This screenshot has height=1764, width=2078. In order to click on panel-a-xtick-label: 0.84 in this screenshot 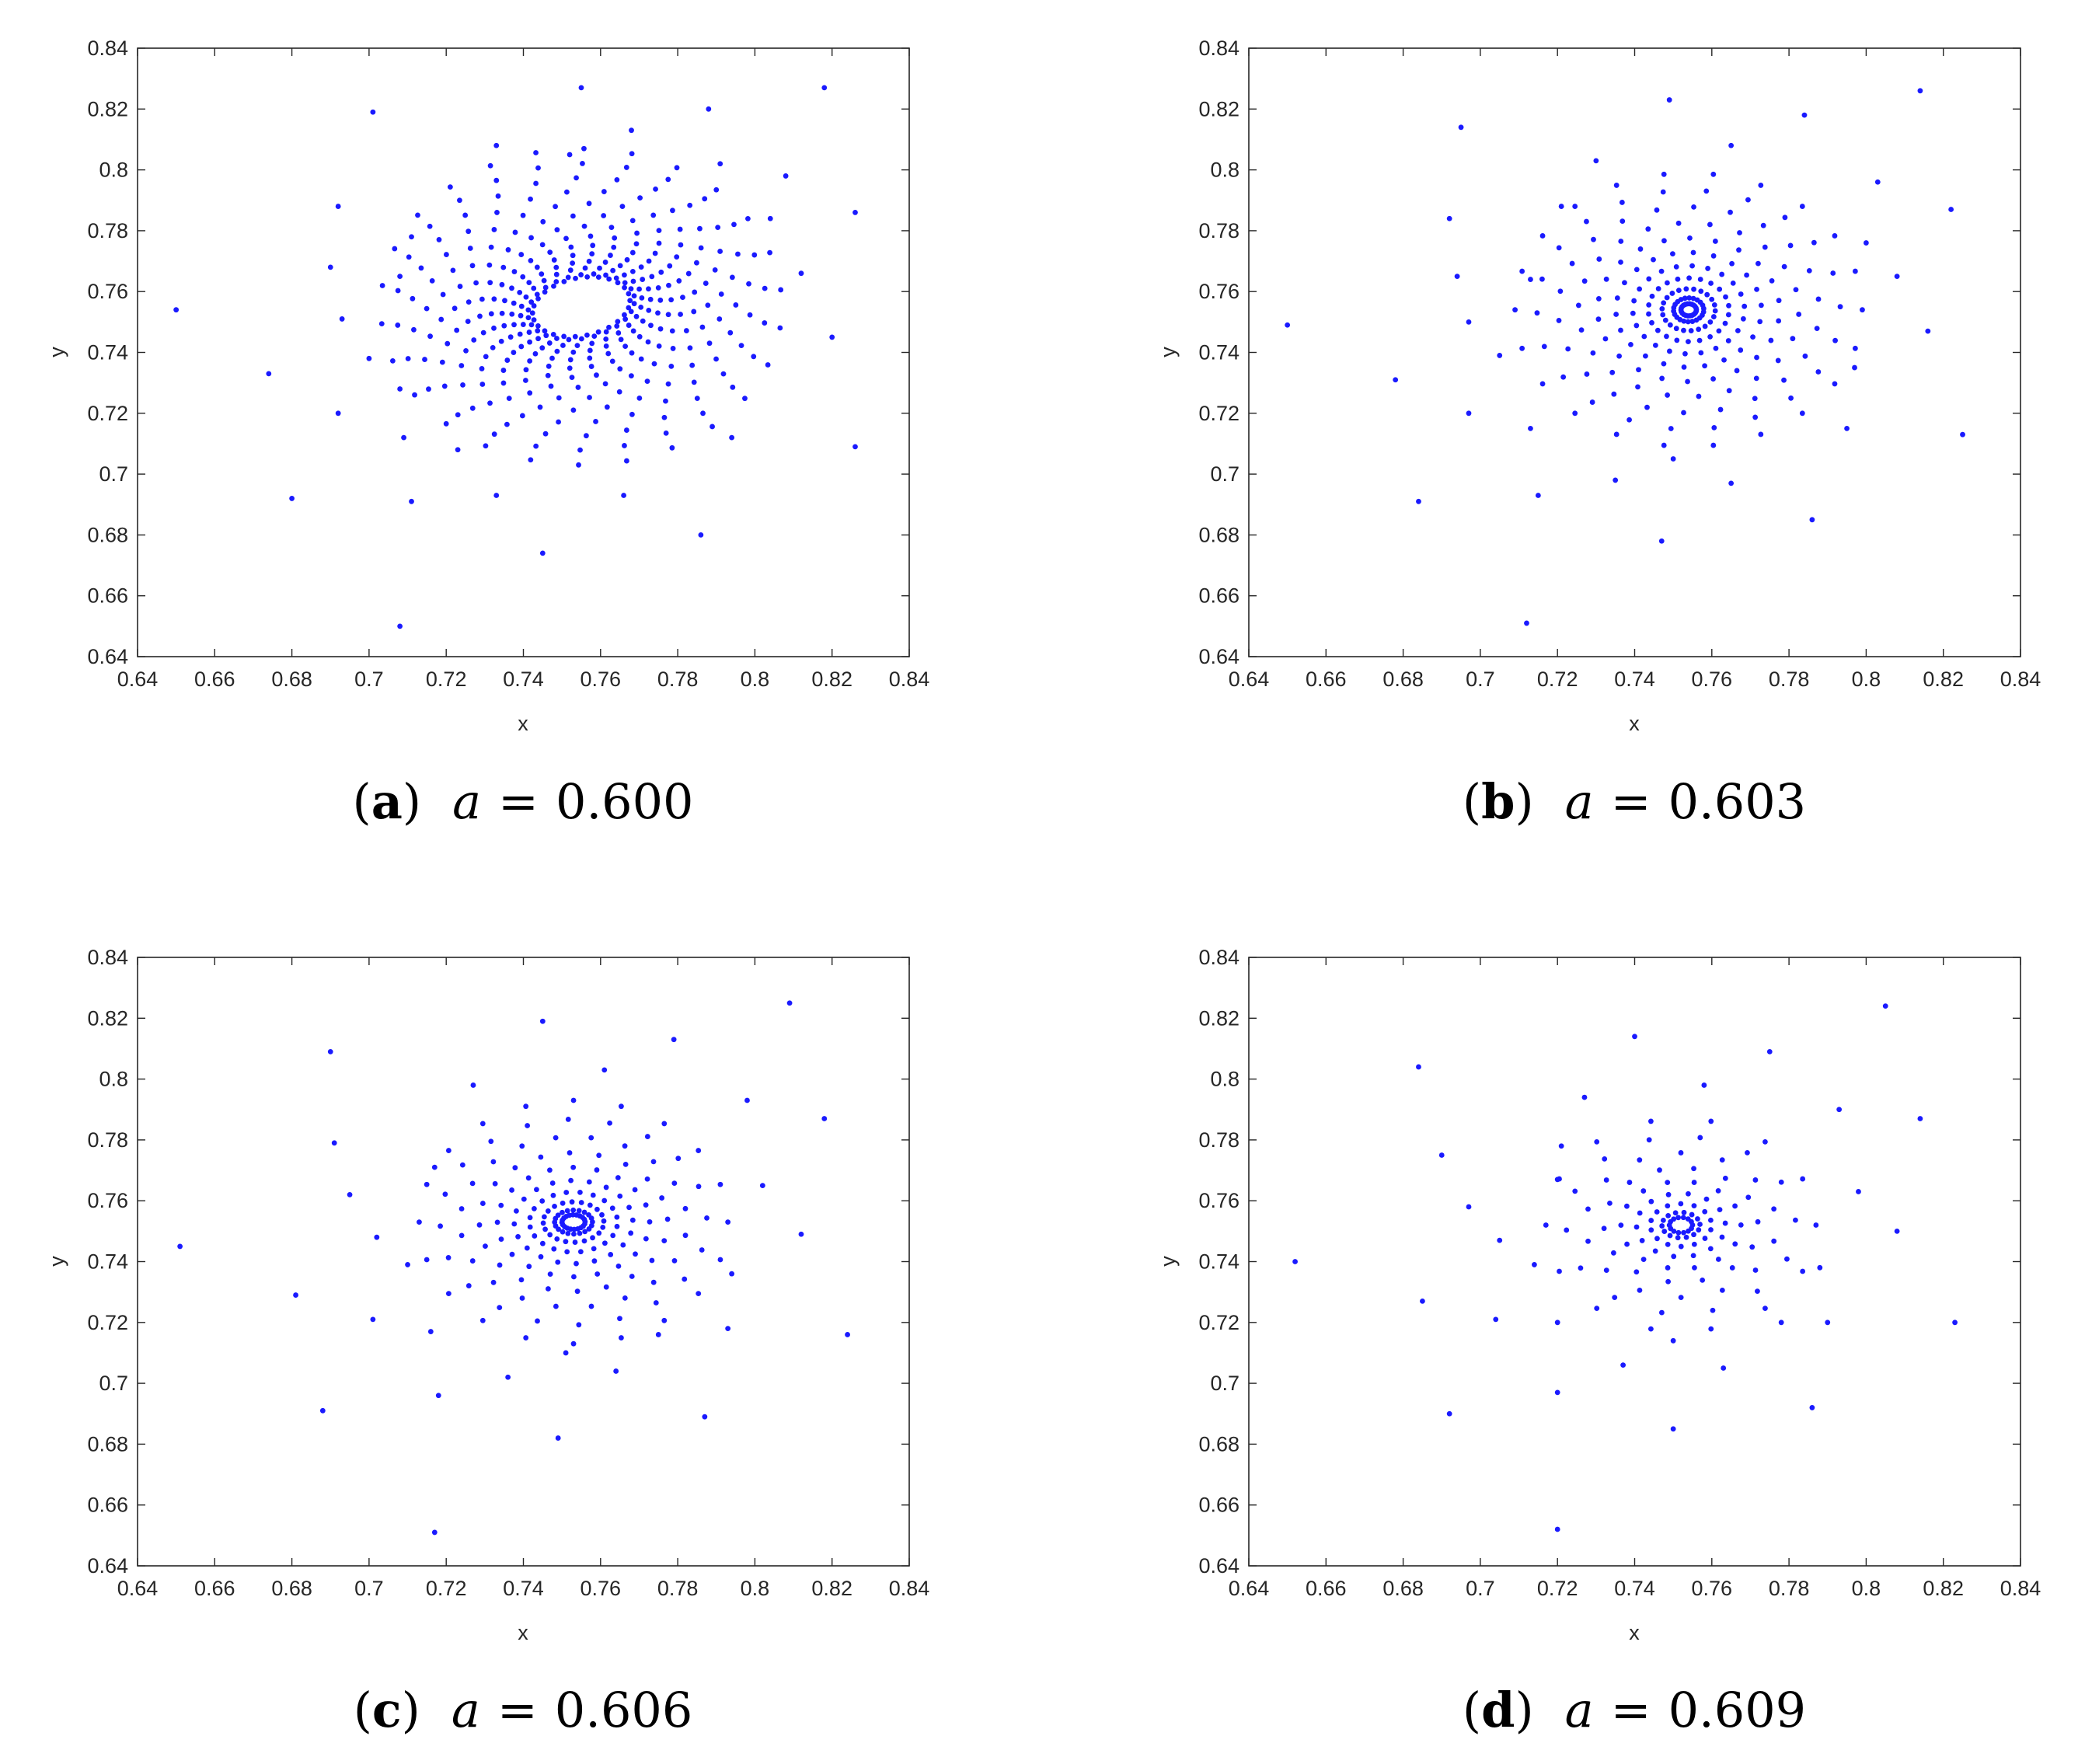, I will do `click(909, 680)`.